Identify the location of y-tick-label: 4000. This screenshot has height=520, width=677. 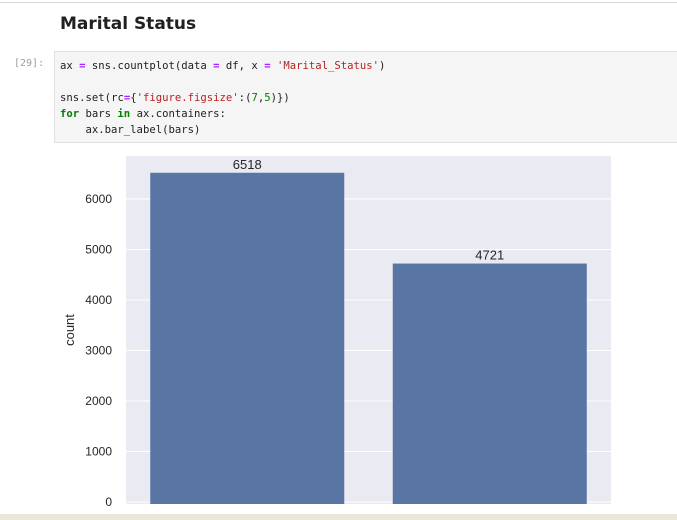
(98, 300).